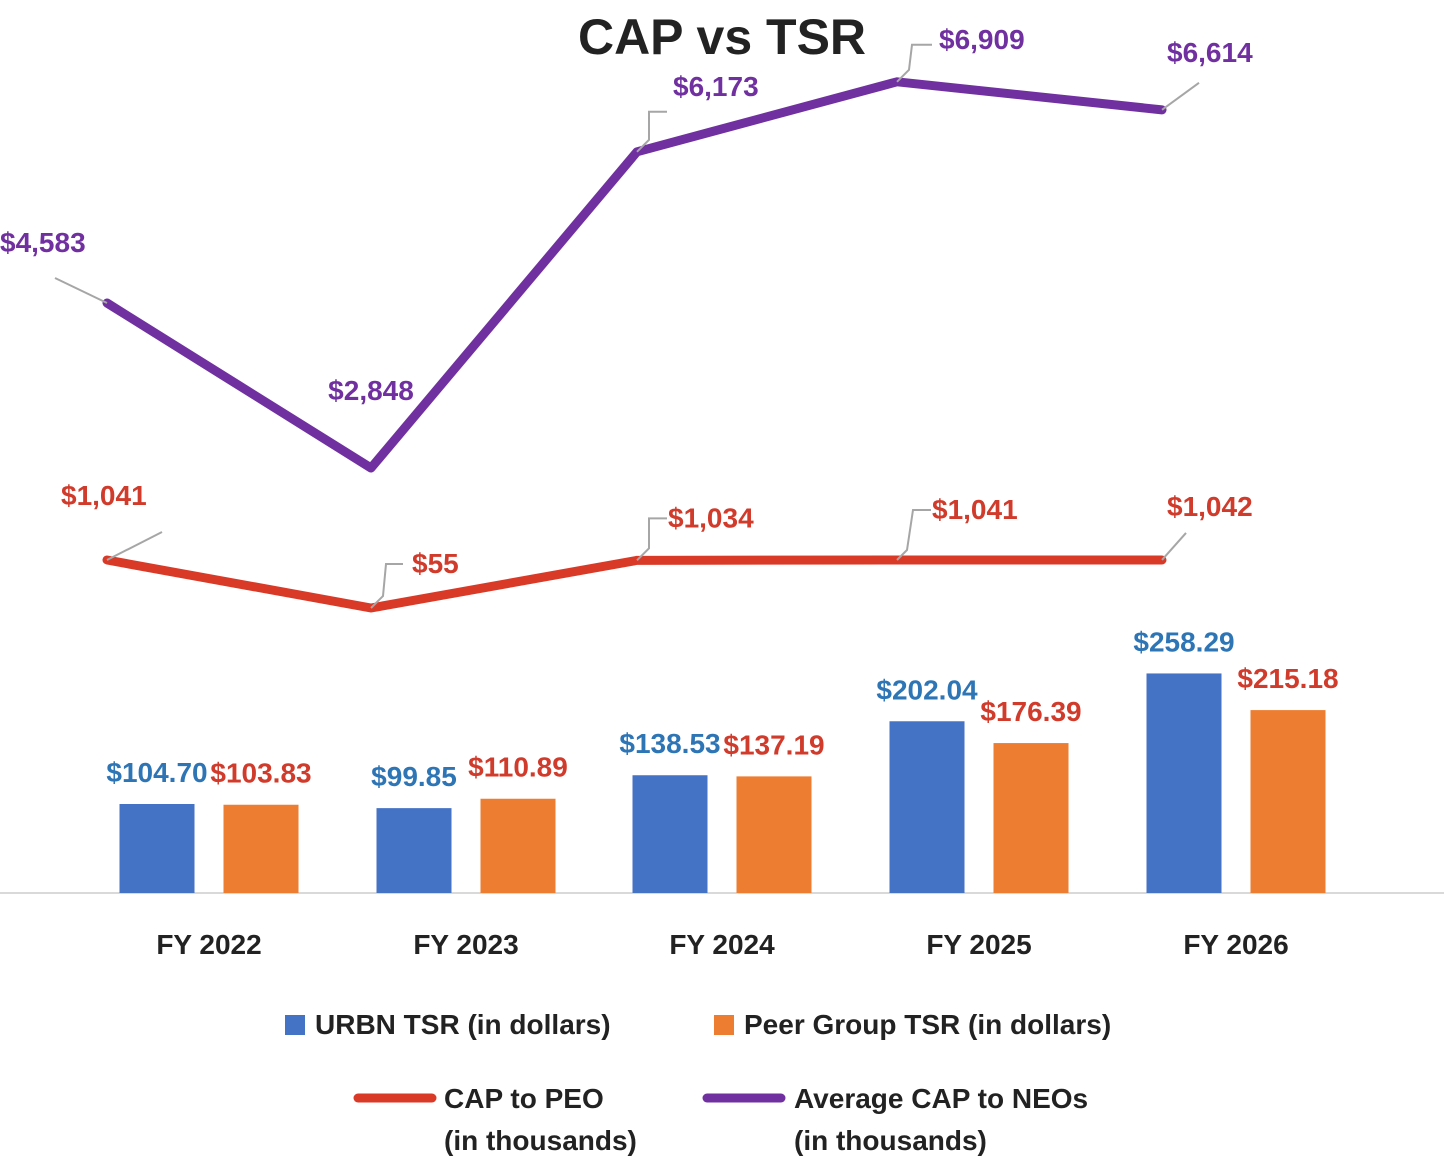 The width and height of the screenshot is (1444, 1164). Describe the element at coordinates (978, 944) in the screenshot. I see `x-tick-label-3: FY 2025` at that location.